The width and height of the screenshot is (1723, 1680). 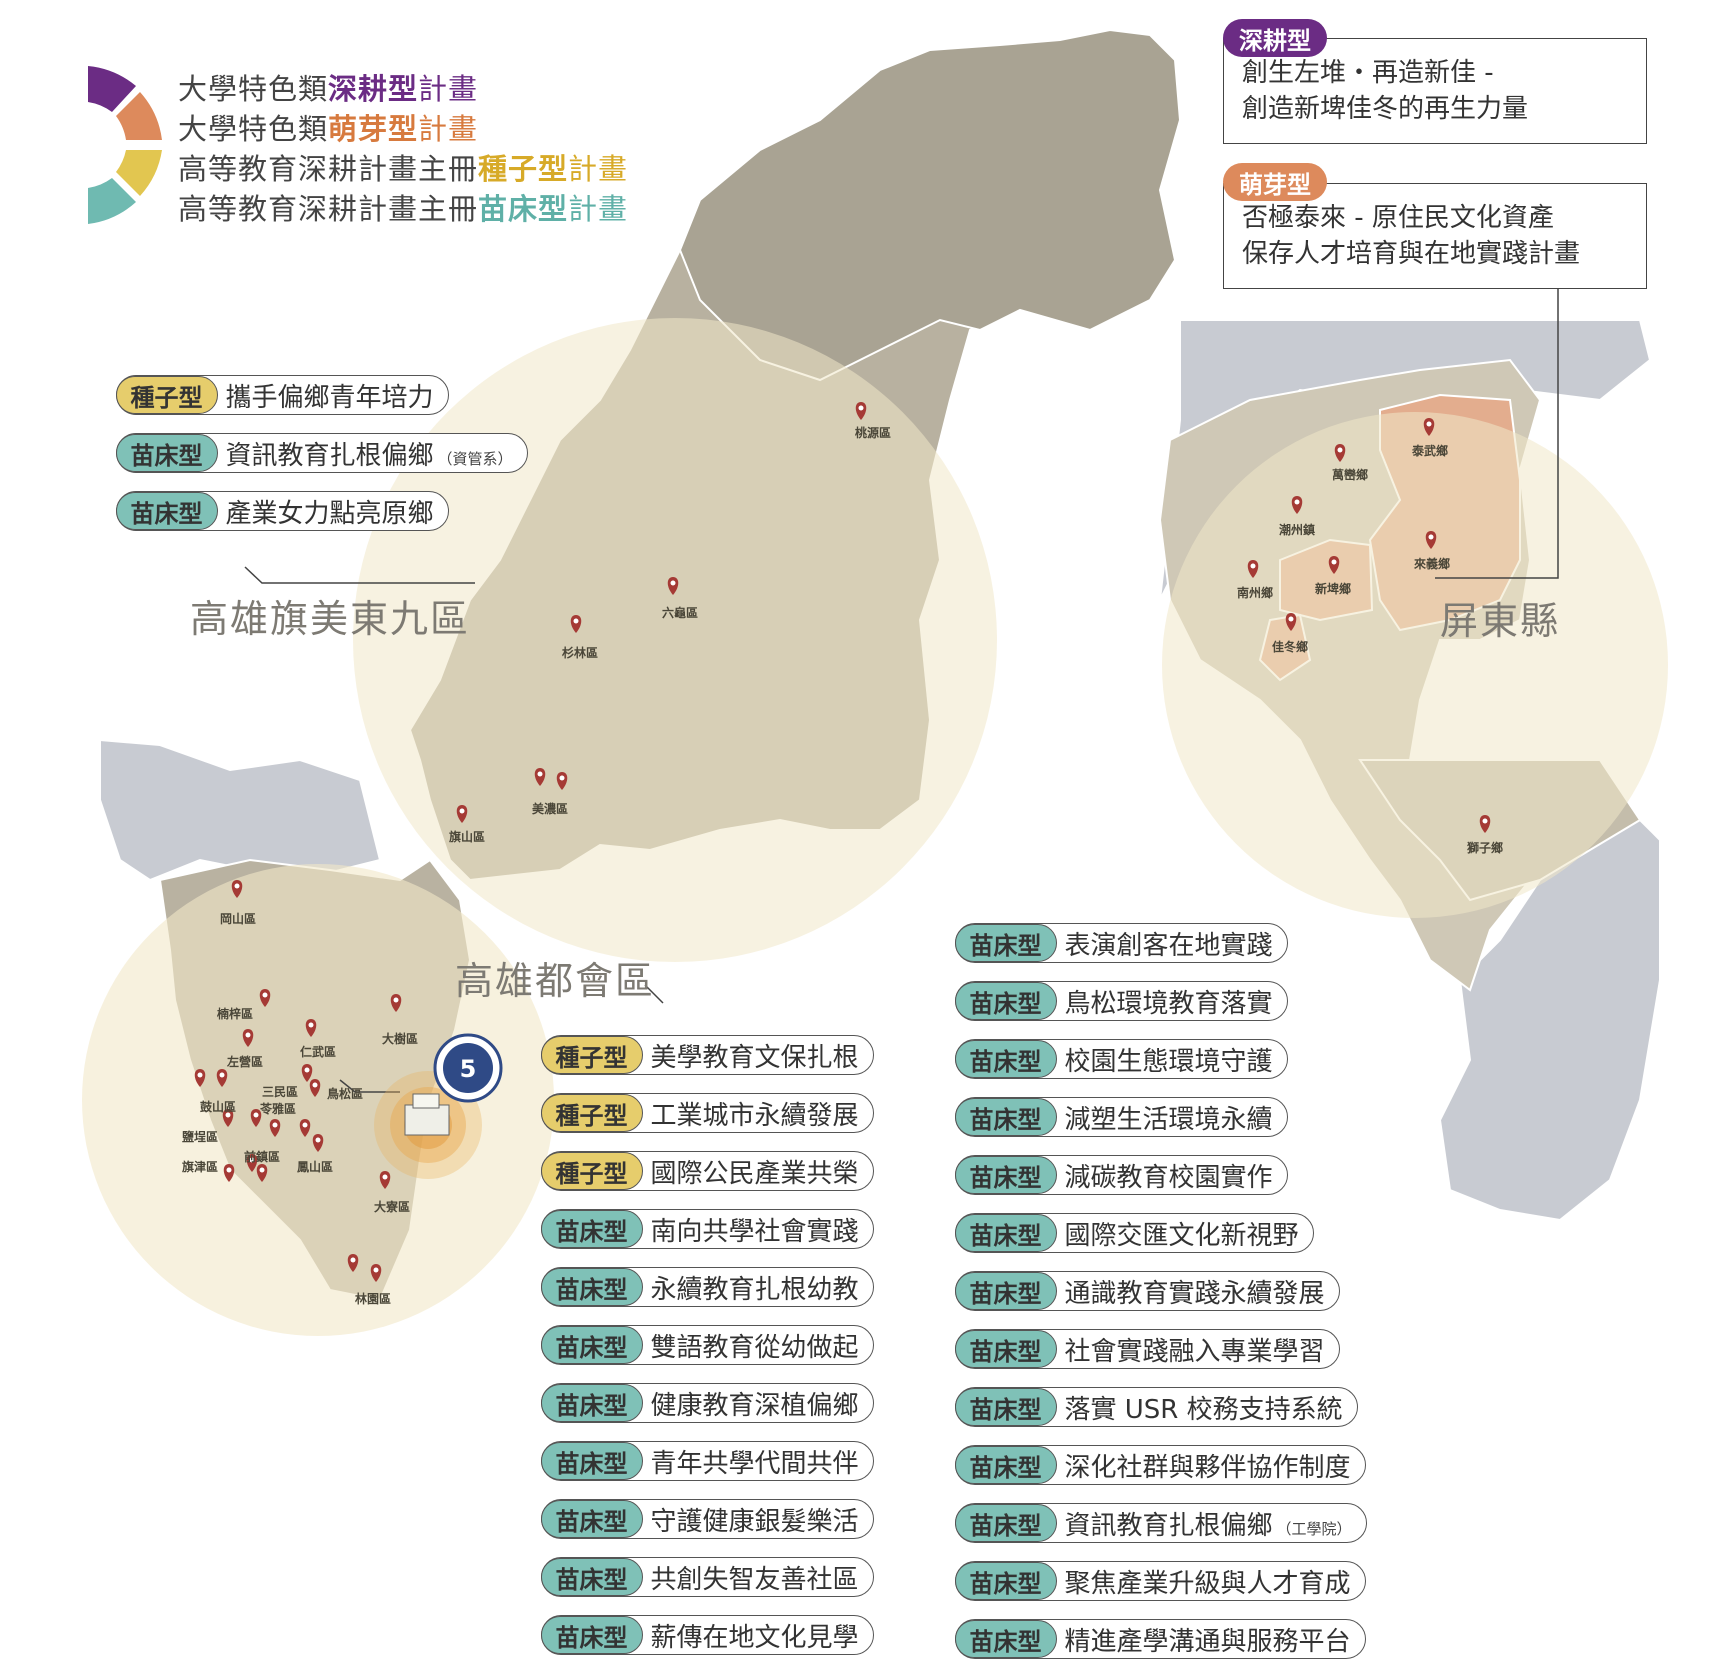 I want to click on place-label: 岡山區, so click(x=238, y=919).